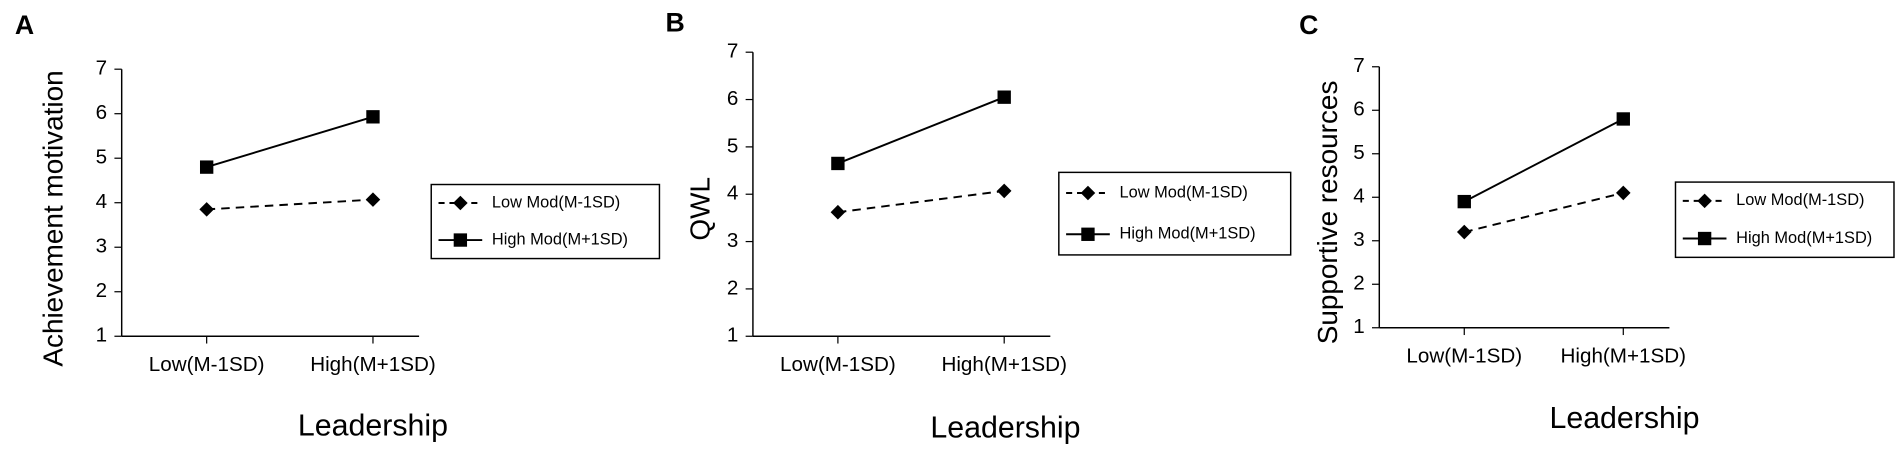  What do you see at coordinates (24, 25) in the screenshot?
I see `panel-label: A` at bounding box center [24, 25].